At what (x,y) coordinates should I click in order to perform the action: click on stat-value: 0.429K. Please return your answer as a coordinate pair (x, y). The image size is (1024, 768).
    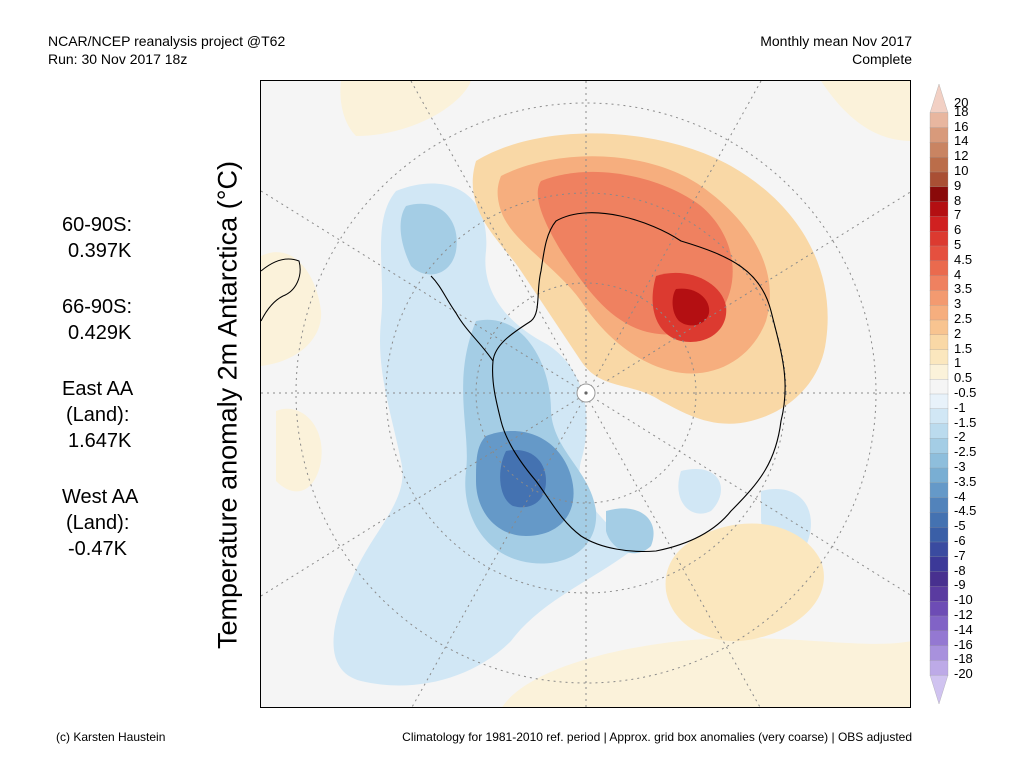
    Looking at the image, I should click on (100, 333).